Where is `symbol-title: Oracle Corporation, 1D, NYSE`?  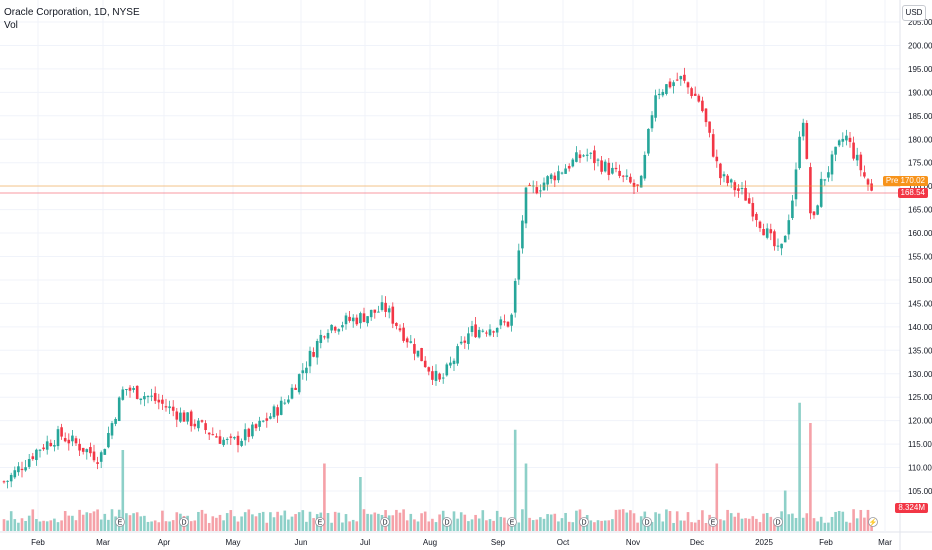
symbol-title: Oracle Corporation, 1D, NYSE is located at coordinates (72, 12).